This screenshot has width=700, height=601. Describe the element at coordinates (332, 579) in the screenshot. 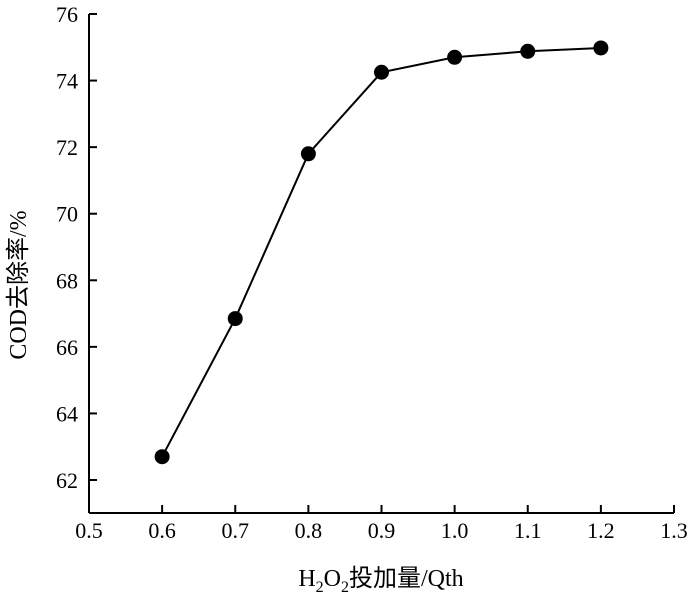

I see `x-axis-title-o: O` at that location.